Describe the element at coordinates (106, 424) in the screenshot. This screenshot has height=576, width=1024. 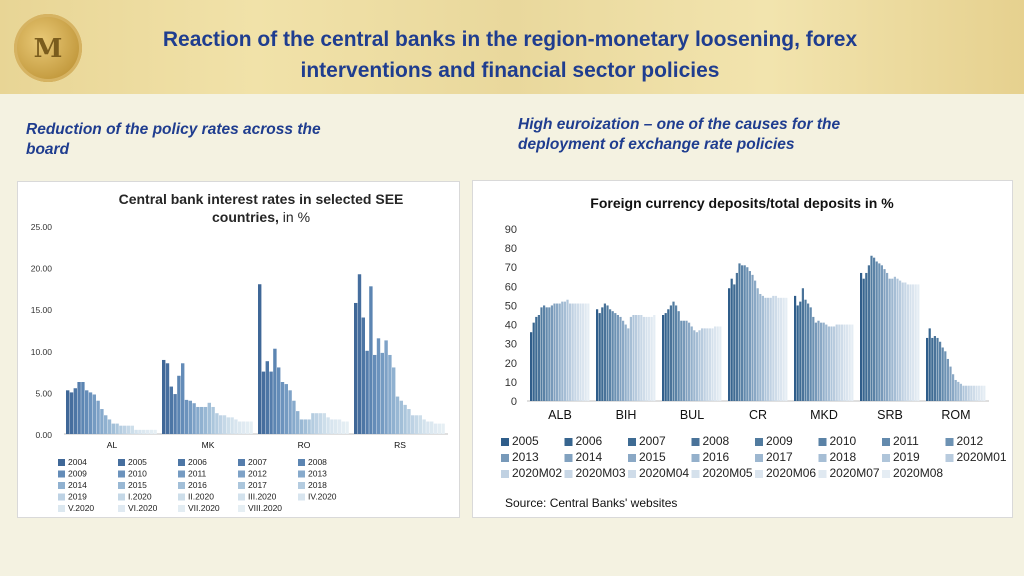
I see `bar-AL-2014` at that location.